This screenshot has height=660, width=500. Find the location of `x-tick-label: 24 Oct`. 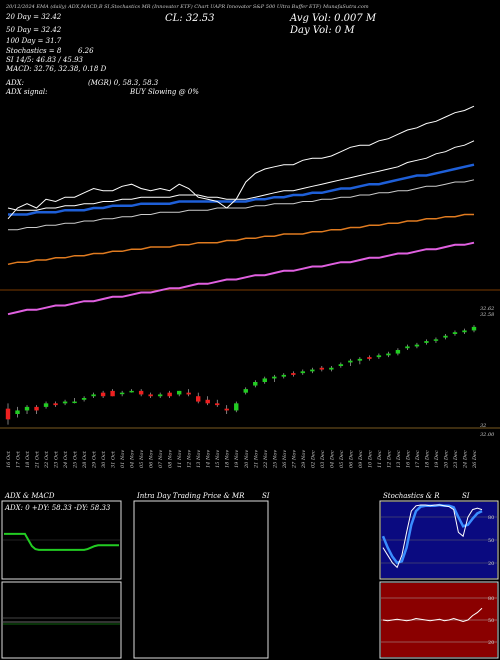

x-tick-label: 24 Oct is located at coordinates (66, 459).